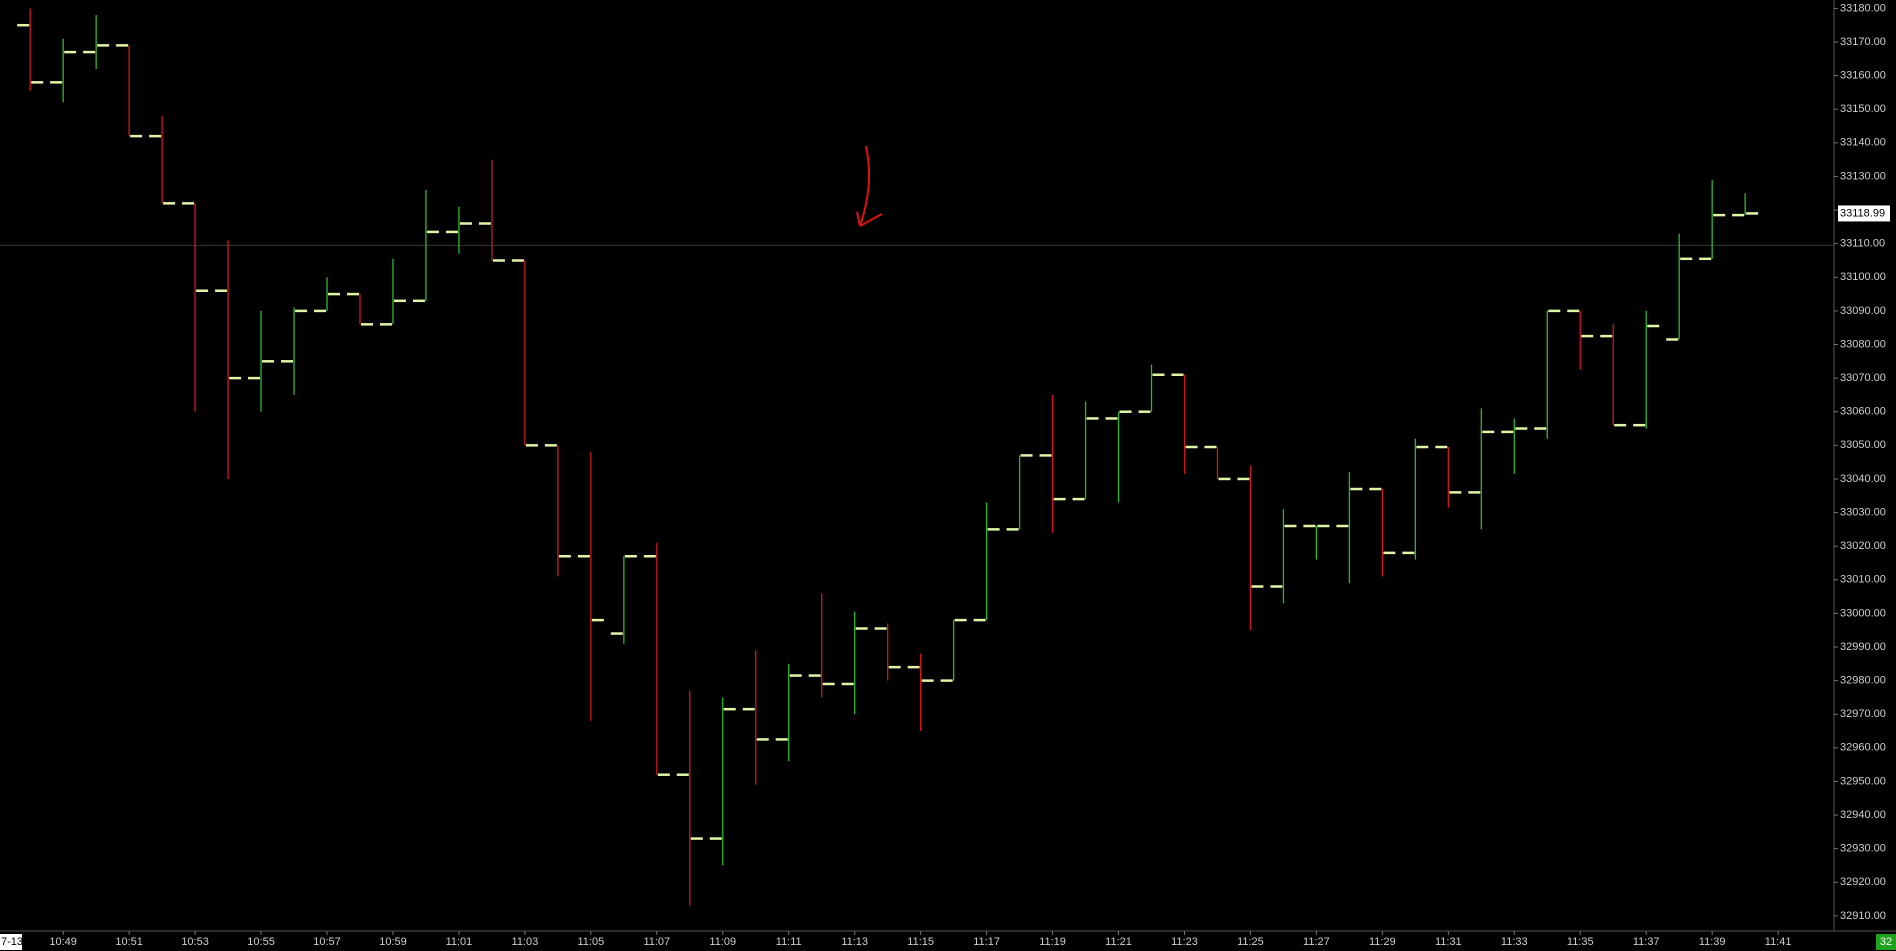 Image resolution: width=1896 pixels, height=951 pixels. What do you see at coordinates (1863, 815) in the screenshot?
I see `y-tick-label: 32940.00` at bounding box center [1863, 815].